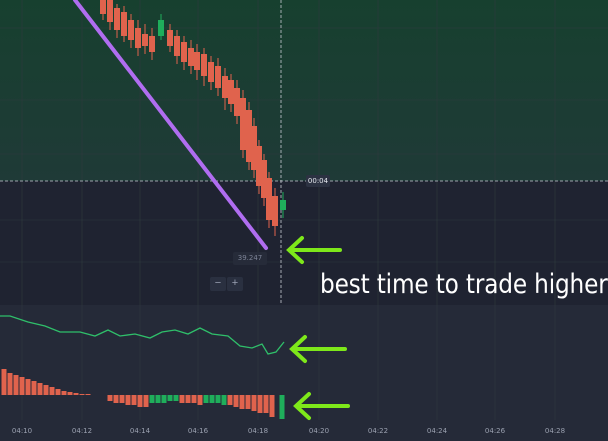  Describe the element at coordinates (319, 431) in the screenshot. I see `x-tick-label: 04:20` at that location.